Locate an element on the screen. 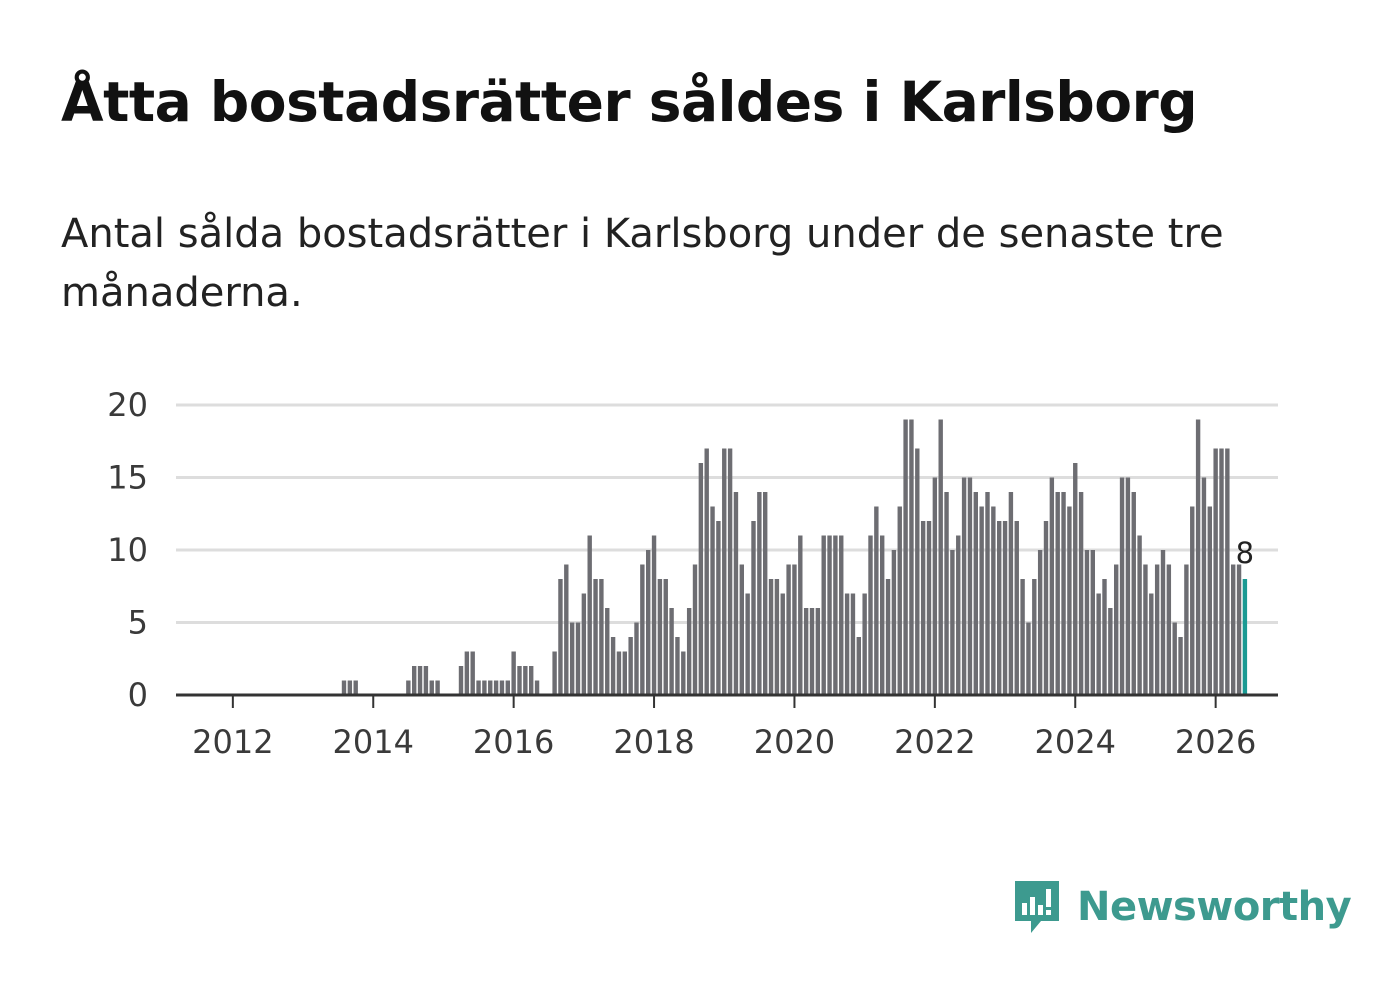 The width and height of the screenshot is (1382, 999). x-axis-ticks is located at coordinates (724, 701).